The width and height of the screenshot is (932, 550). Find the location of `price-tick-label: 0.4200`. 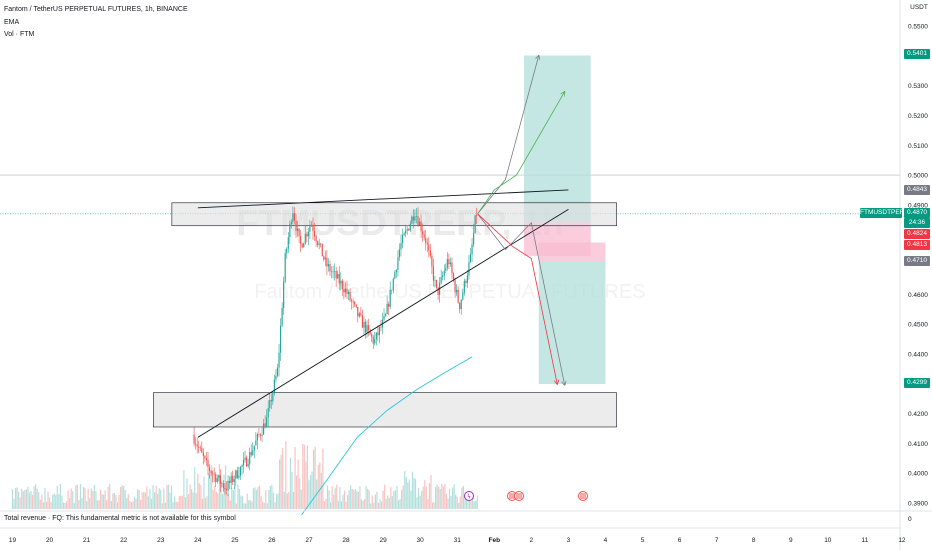

price-tick-label: 0.4200 is located at coordinates (918, 414).